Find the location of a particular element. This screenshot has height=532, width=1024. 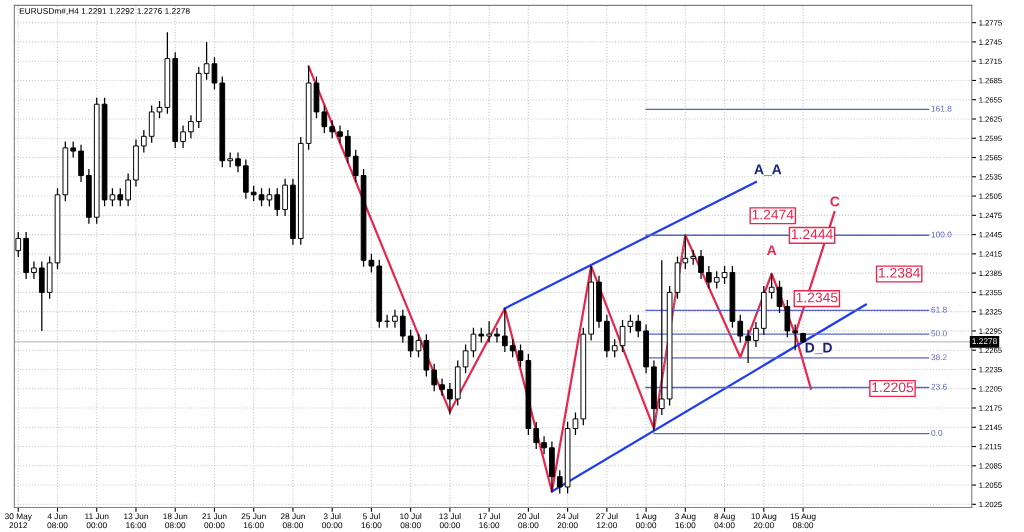

x-tick-label: 11 Jun 00:00 is located at coordinates (97, 521).